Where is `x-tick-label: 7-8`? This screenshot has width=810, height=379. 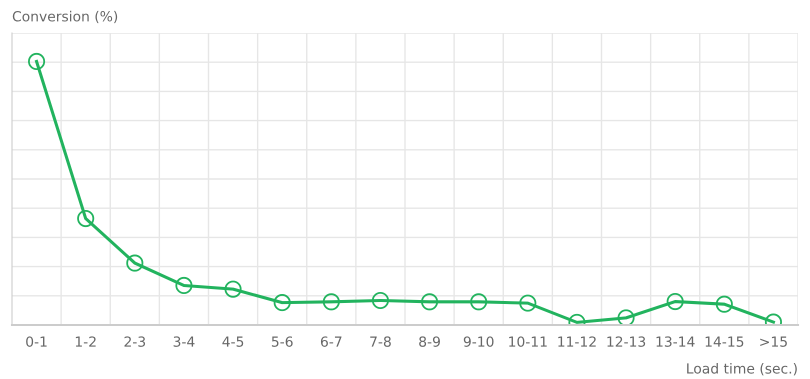 x-tick-label: 7-8 is located at coordinates (380, 341).